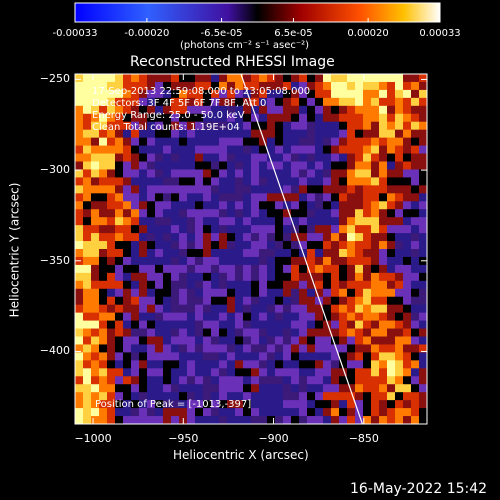 The image size is (500, 500). Describe the element at coordinates (54, 79) in the screenshot. I see `y-tick-label: −250` at that location.